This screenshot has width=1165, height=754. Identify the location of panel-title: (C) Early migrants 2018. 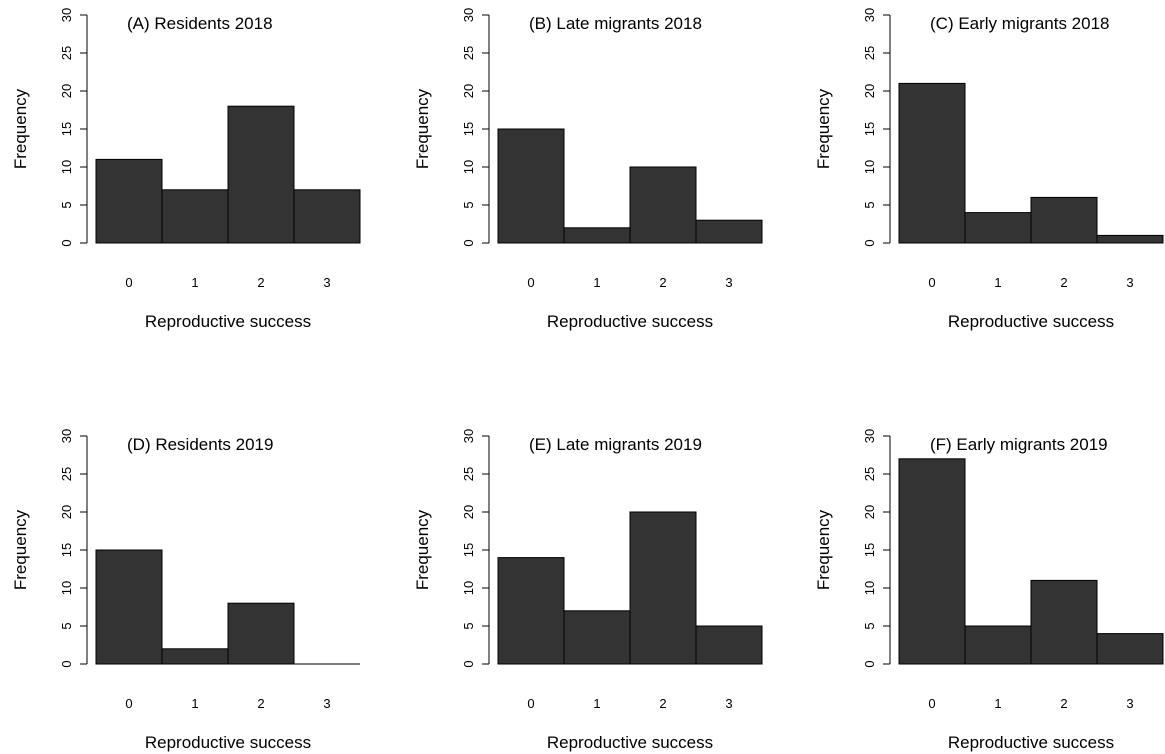
(1020, 23).